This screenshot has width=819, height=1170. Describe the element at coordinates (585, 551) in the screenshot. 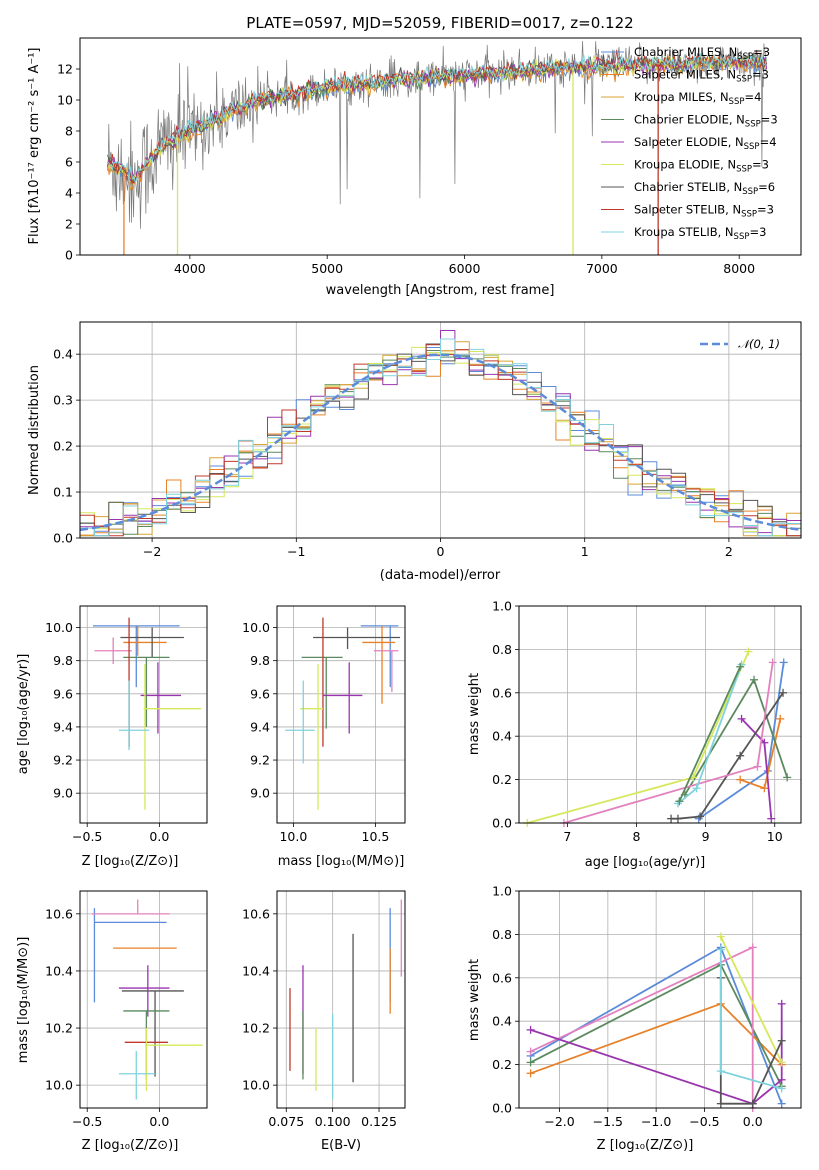

I see `x-tick-label: 1` at that location.